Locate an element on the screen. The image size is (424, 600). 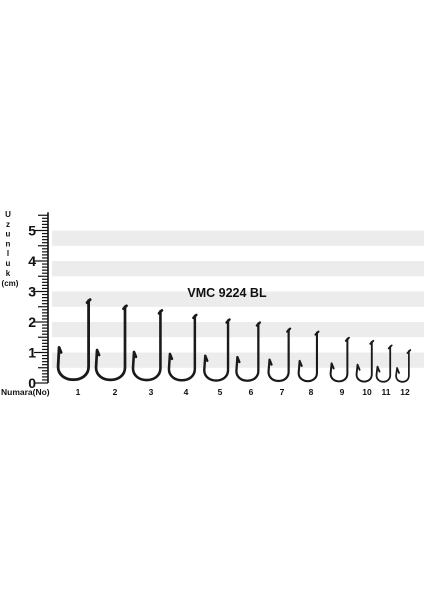
hook-number-label: 2 is located at coordinates (115, 392).